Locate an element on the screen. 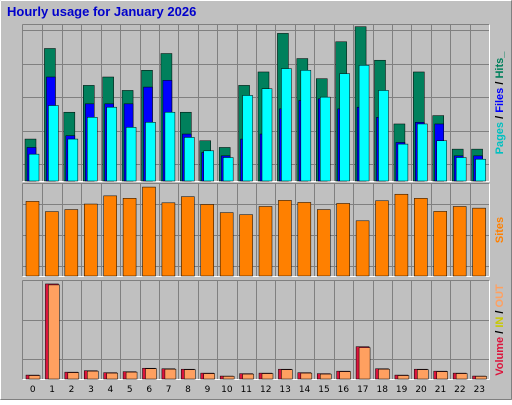 The height and width of the screenshot is (405, 512). x-tick-label: 3 is located at coordinates (91, 390).